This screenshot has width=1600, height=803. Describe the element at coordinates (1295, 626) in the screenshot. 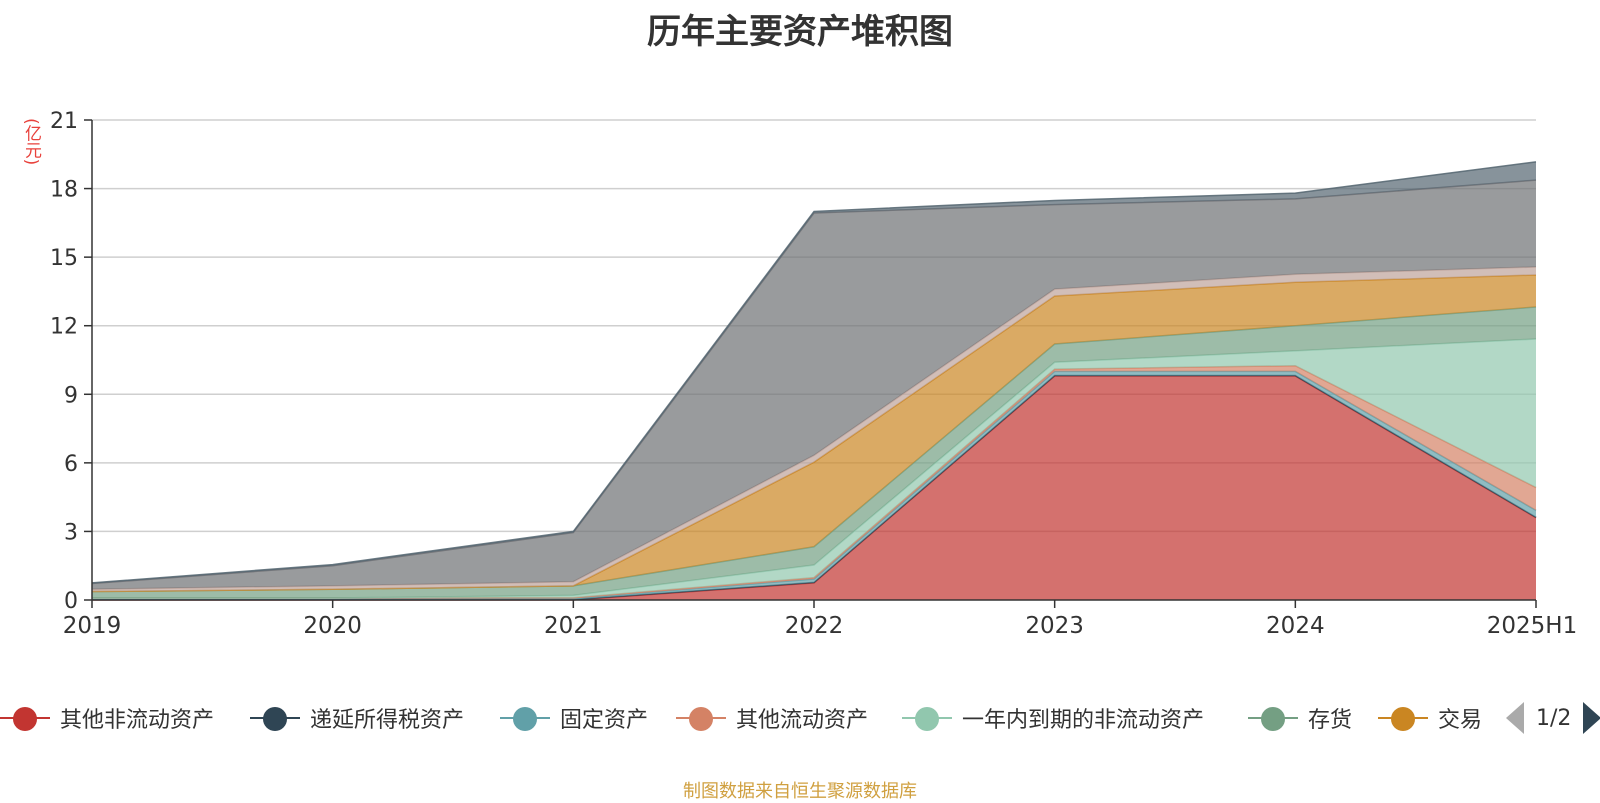

I see `x-tick-label: 2024` at that location.